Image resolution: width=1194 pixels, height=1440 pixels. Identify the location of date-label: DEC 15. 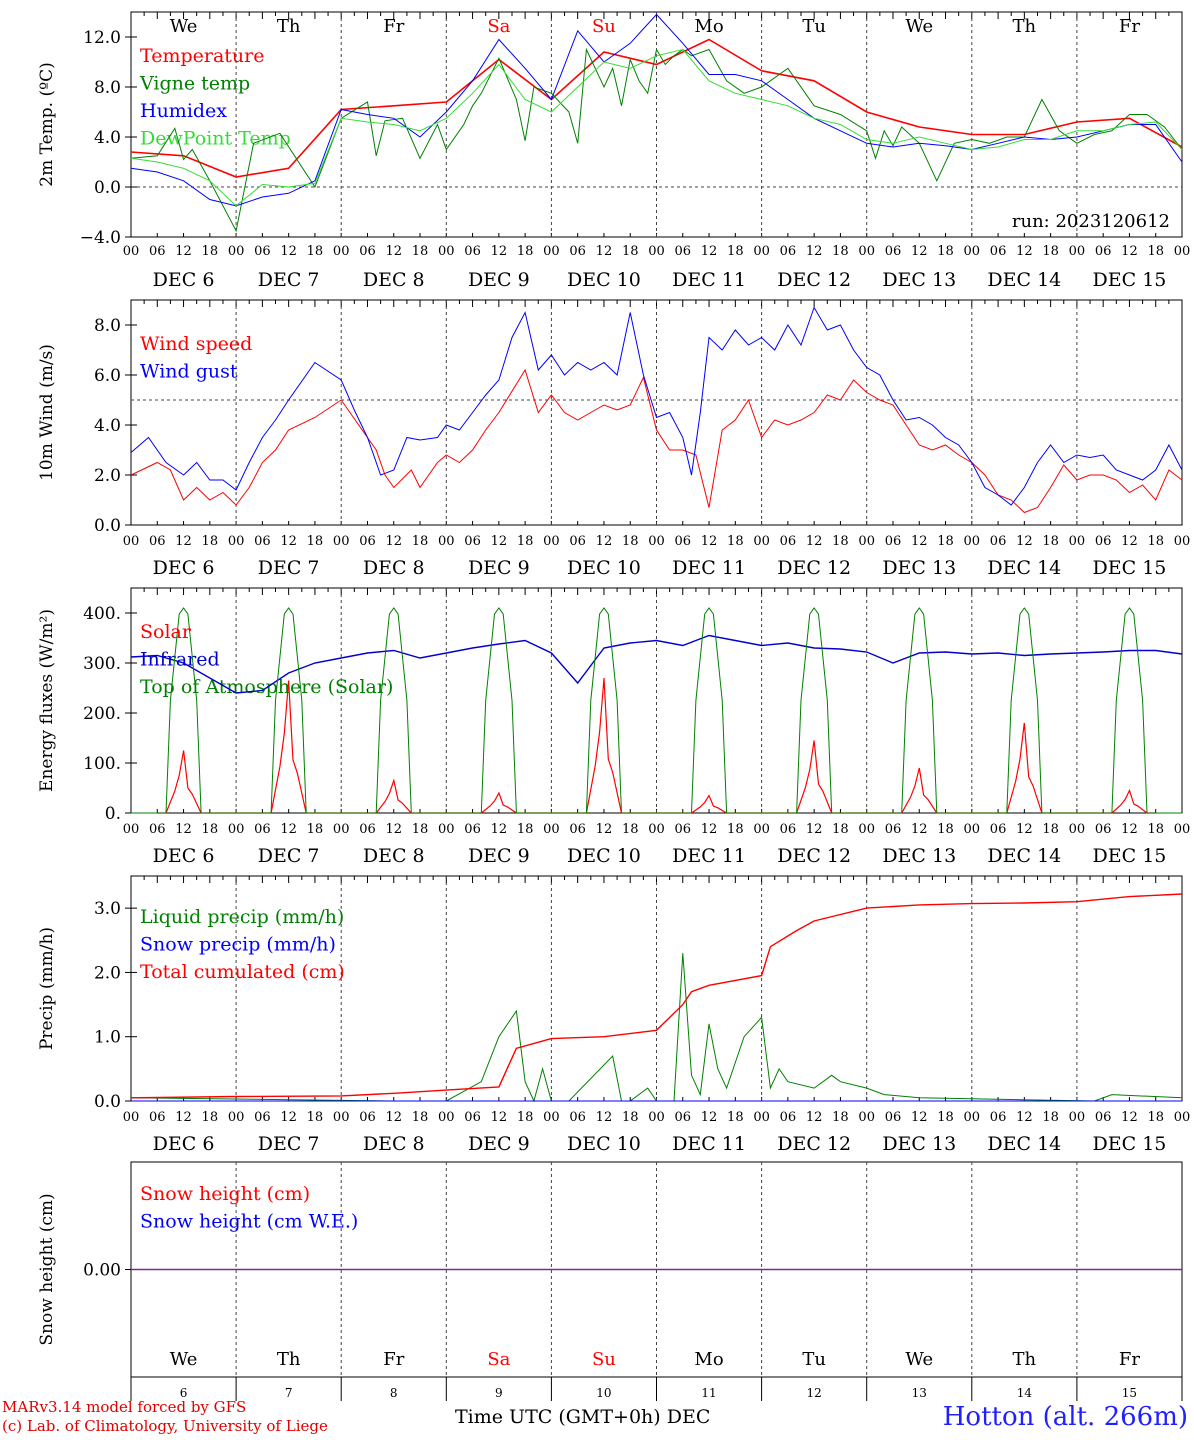
(1130, 568).